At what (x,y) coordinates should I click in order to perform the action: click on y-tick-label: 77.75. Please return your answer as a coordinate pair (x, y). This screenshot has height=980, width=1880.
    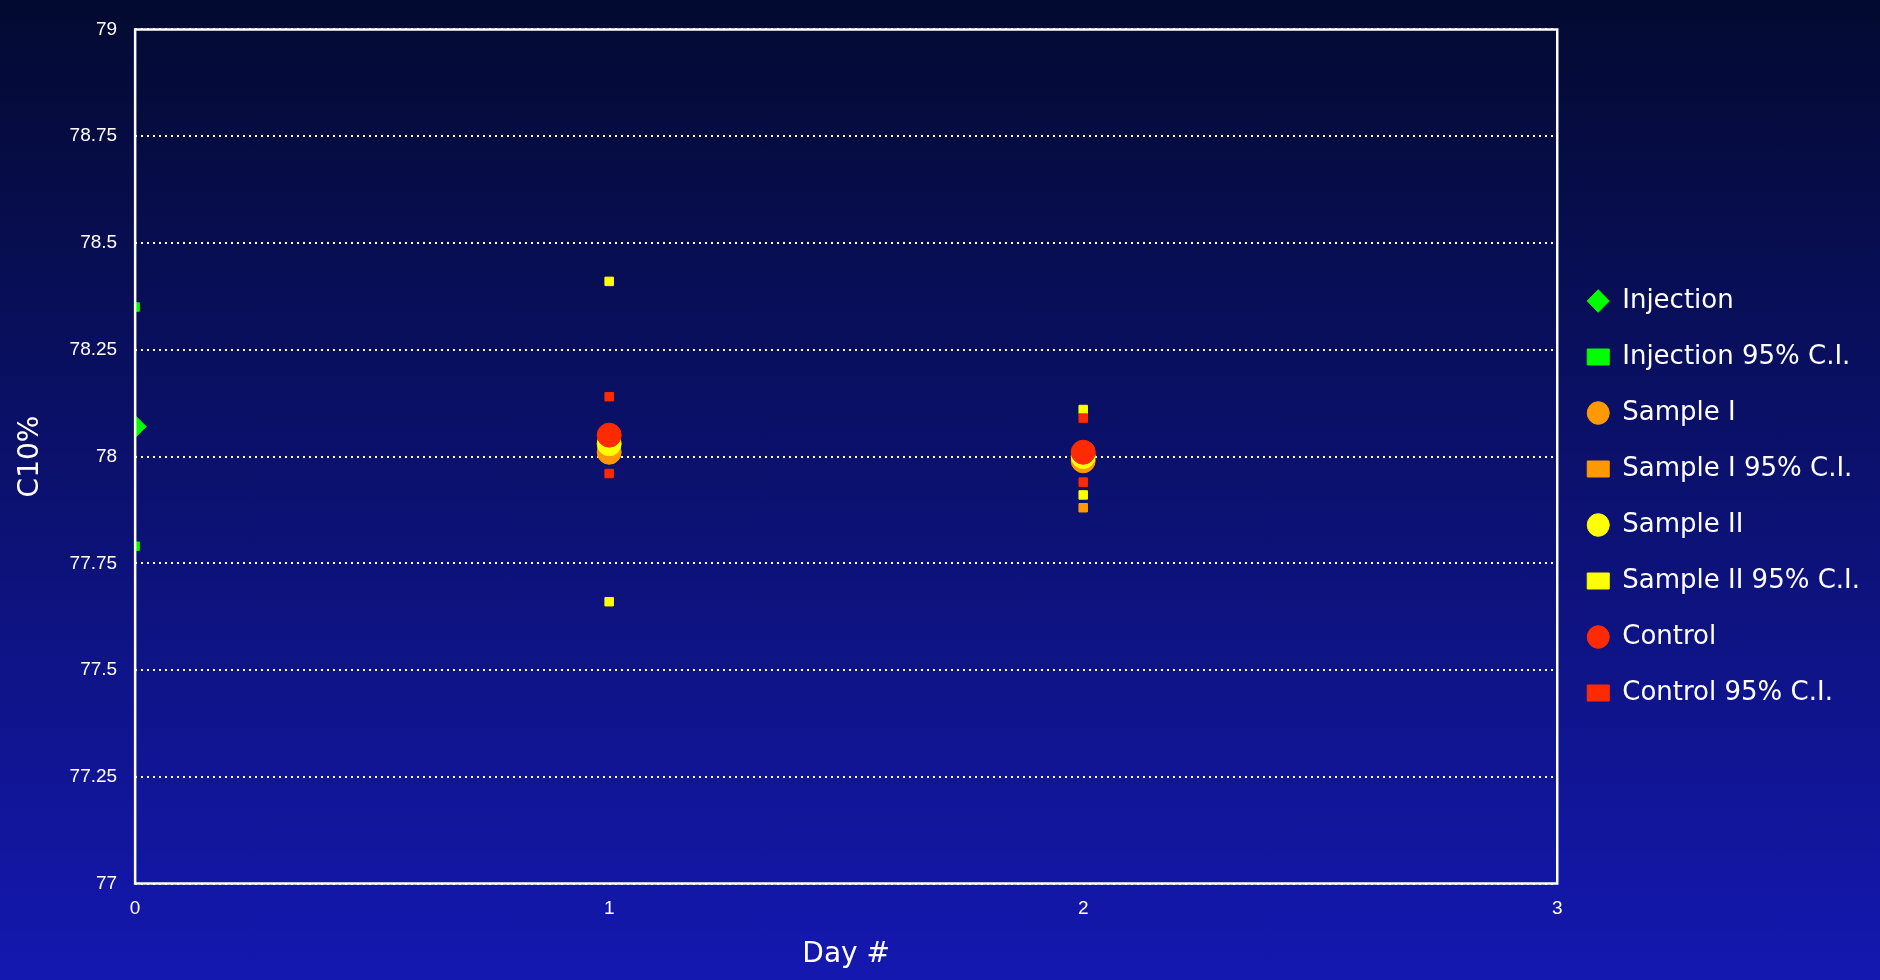
    Looking at the image, I should click on (93, 562).